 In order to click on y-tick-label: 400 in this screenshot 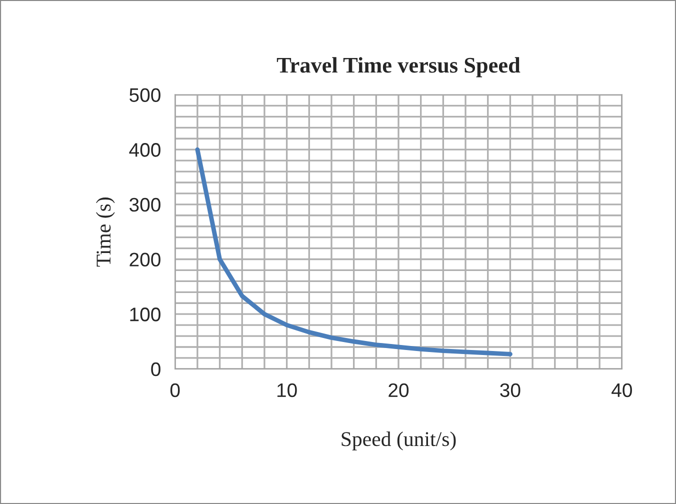, I will do `click(144, 150)`.